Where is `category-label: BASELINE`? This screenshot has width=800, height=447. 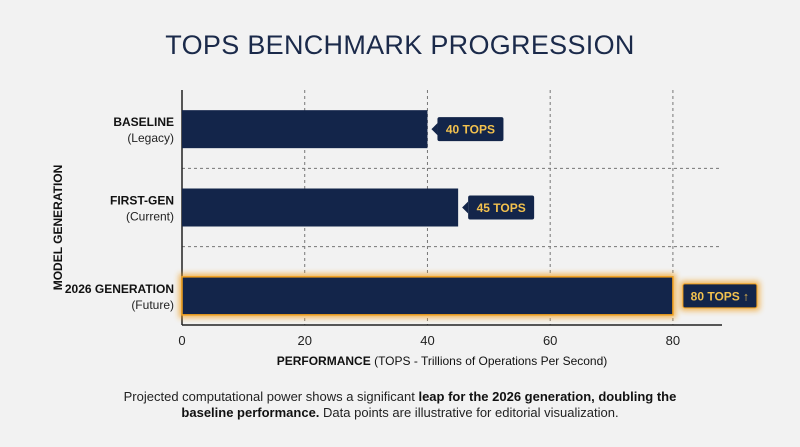 category-label: BASELINE is located at coordinates (143, 122).